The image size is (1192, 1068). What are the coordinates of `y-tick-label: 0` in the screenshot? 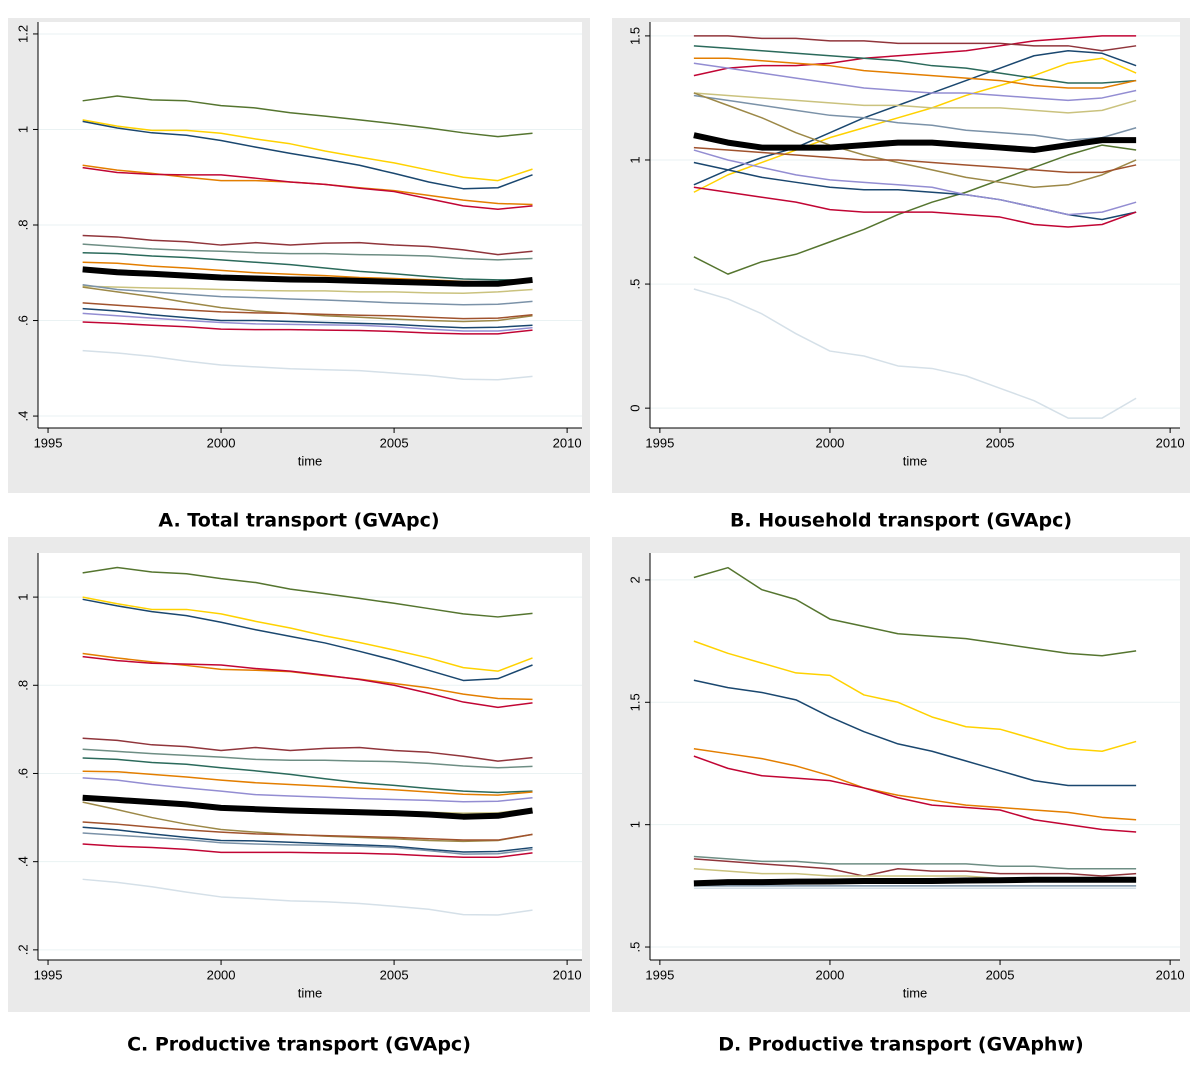 It's located at (634, 408).